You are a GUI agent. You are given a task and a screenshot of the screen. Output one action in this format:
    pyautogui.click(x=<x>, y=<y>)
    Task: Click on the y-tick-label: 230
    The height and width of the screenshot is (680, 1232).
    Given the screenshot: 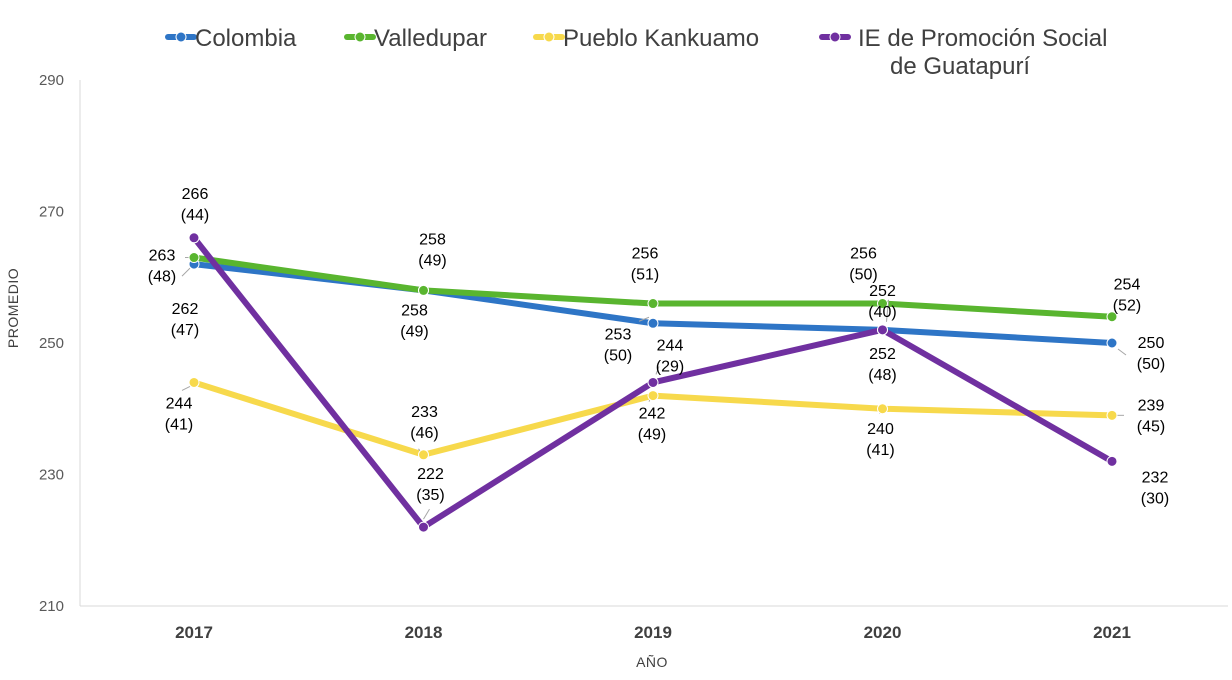 What is the action you would take?
    pyautogui.click(x=51, y=475)
    